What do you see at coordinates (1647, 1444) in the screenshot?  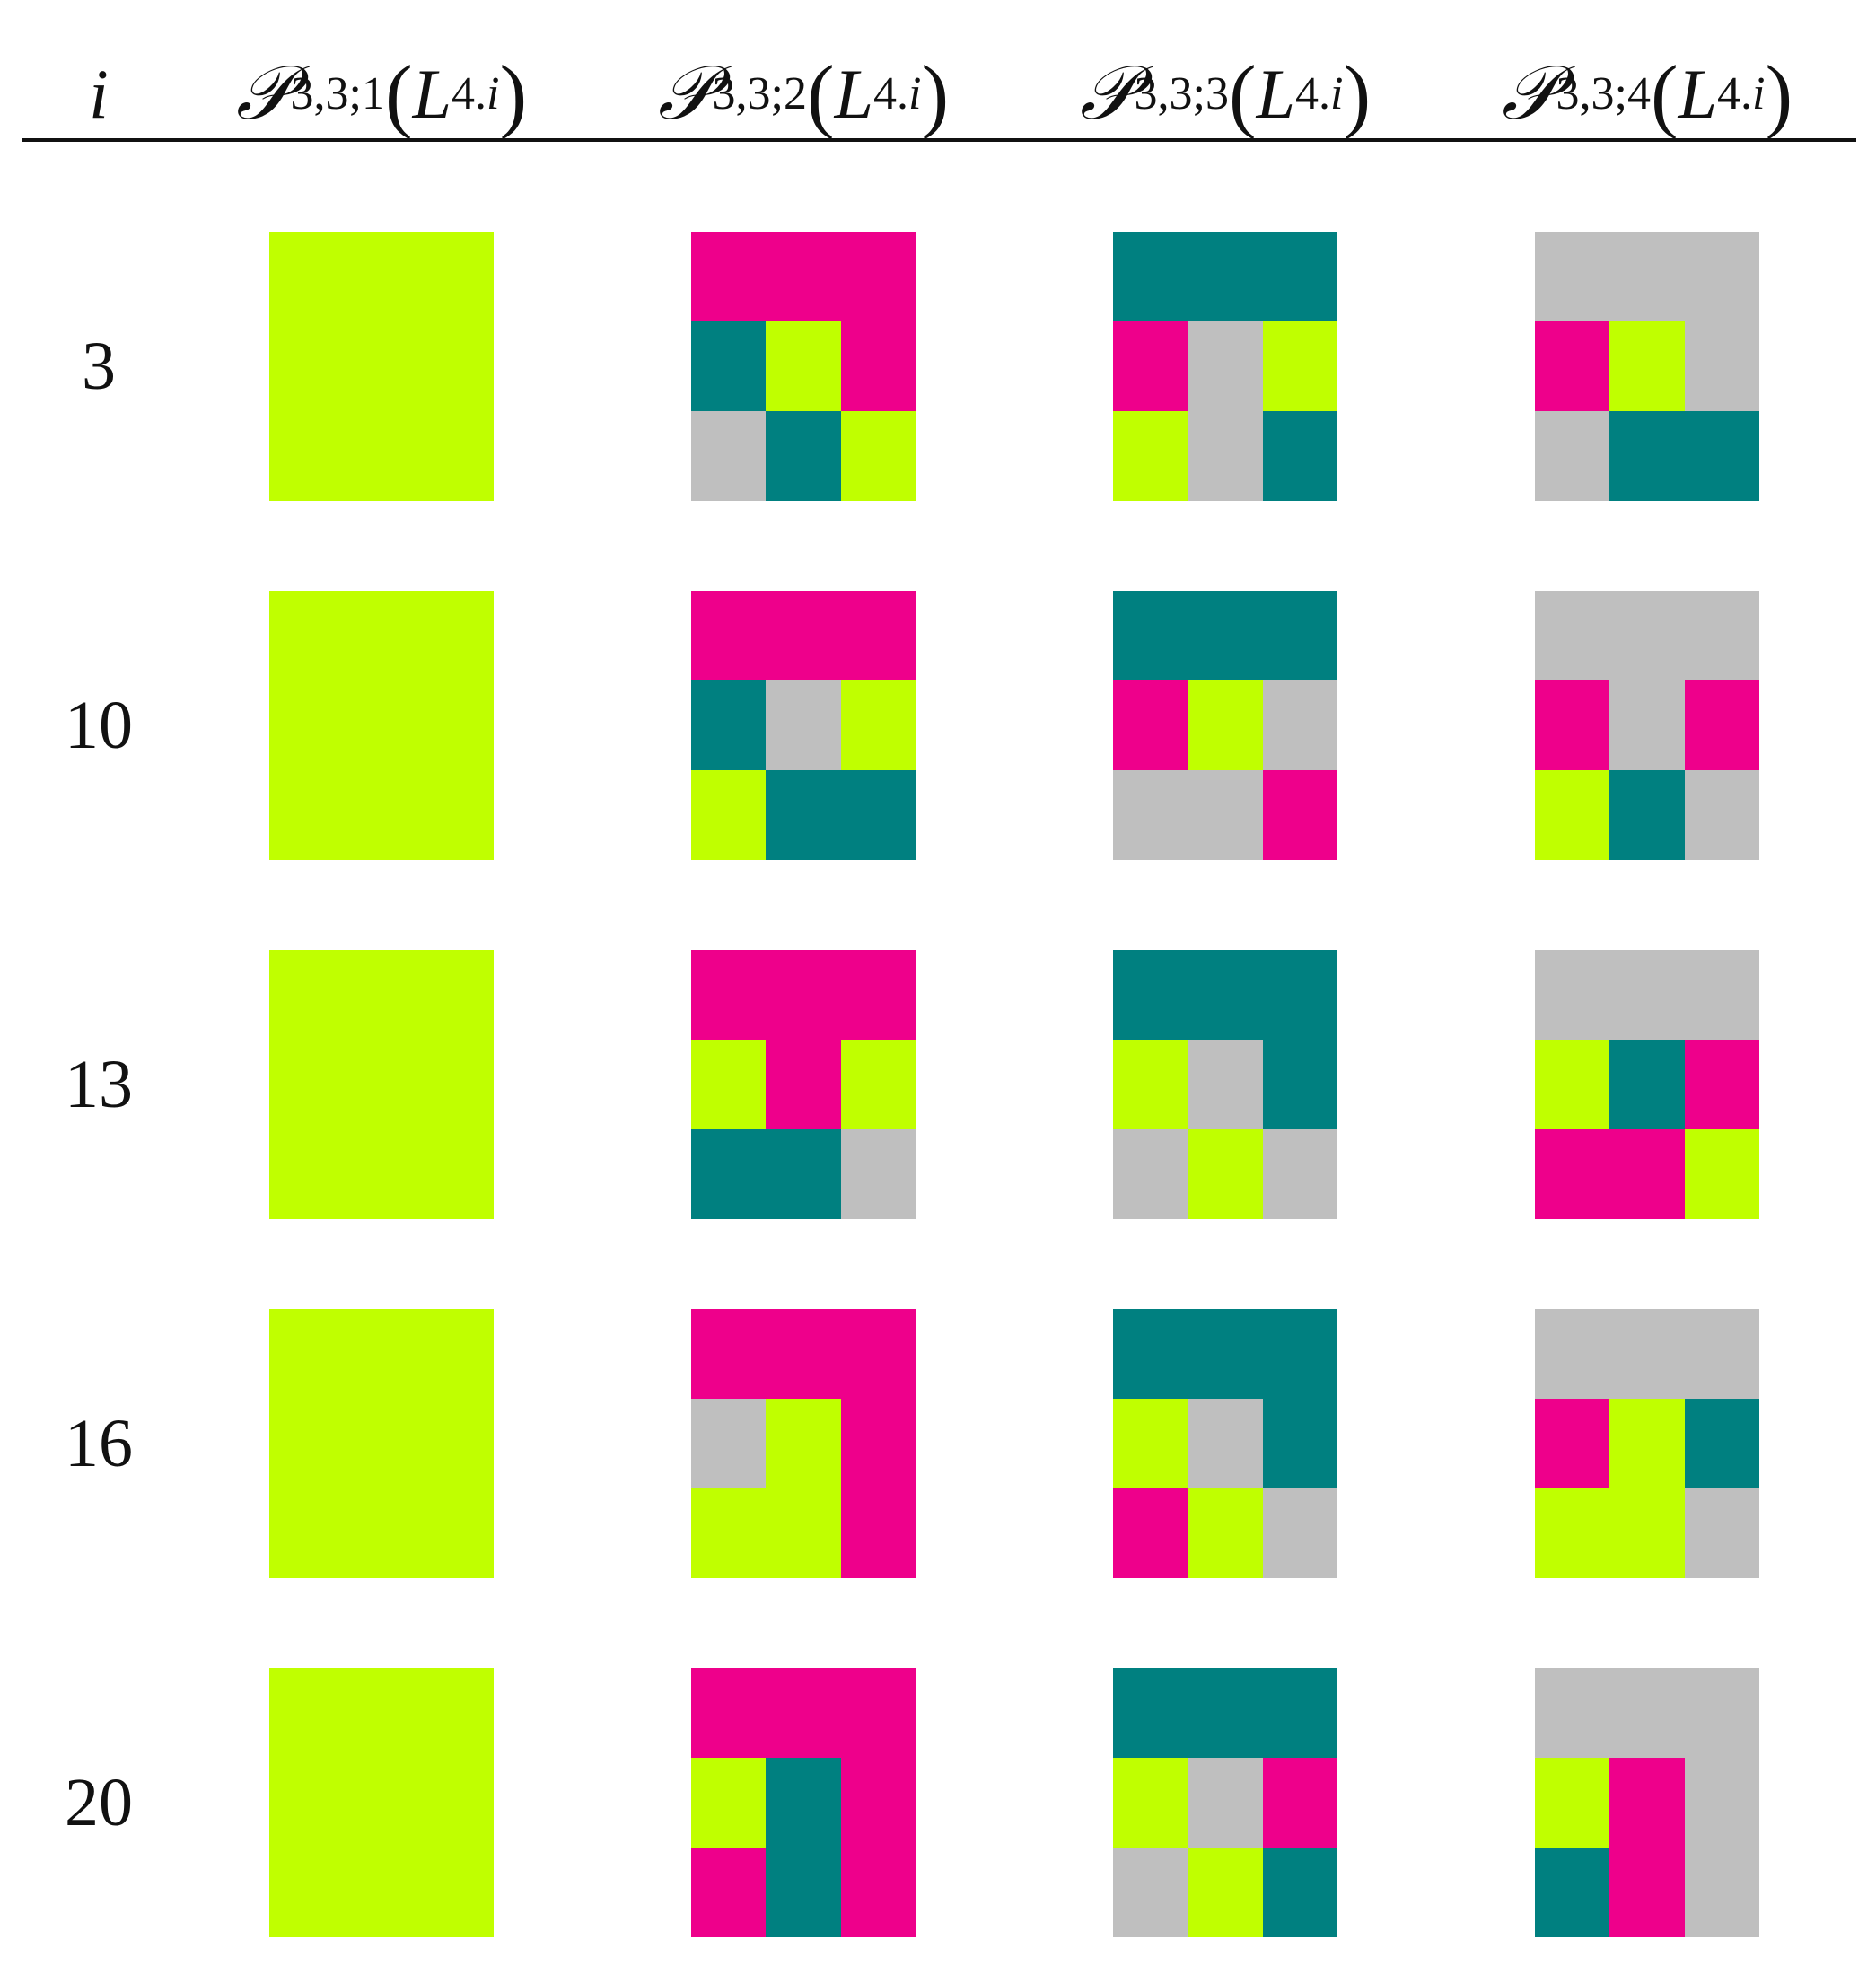 I see `tiling-pattern-k4` at bounding box center [1647, 1444].